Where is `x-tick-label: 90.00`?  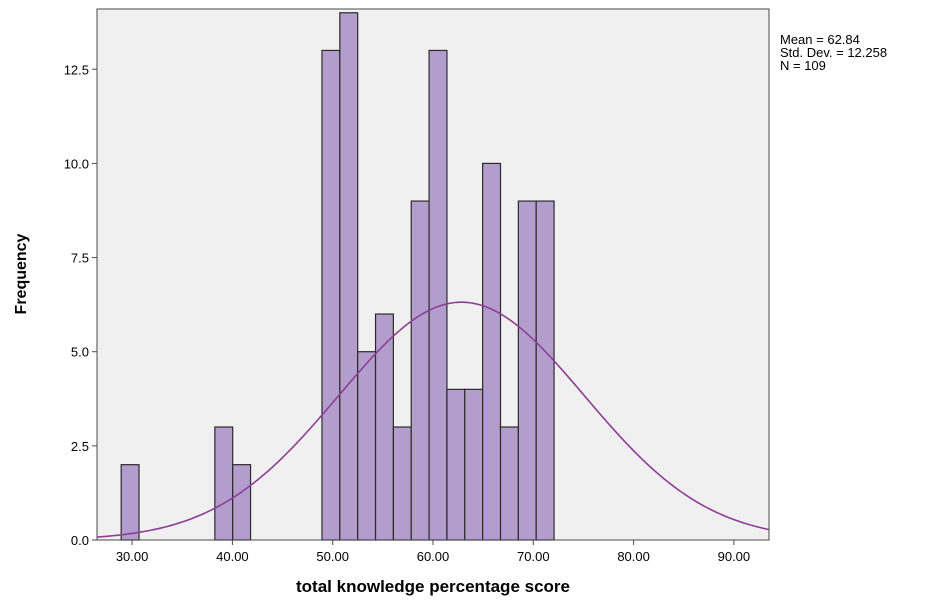
x-tick-label: 90.00 is located at coordinates (734, 556).